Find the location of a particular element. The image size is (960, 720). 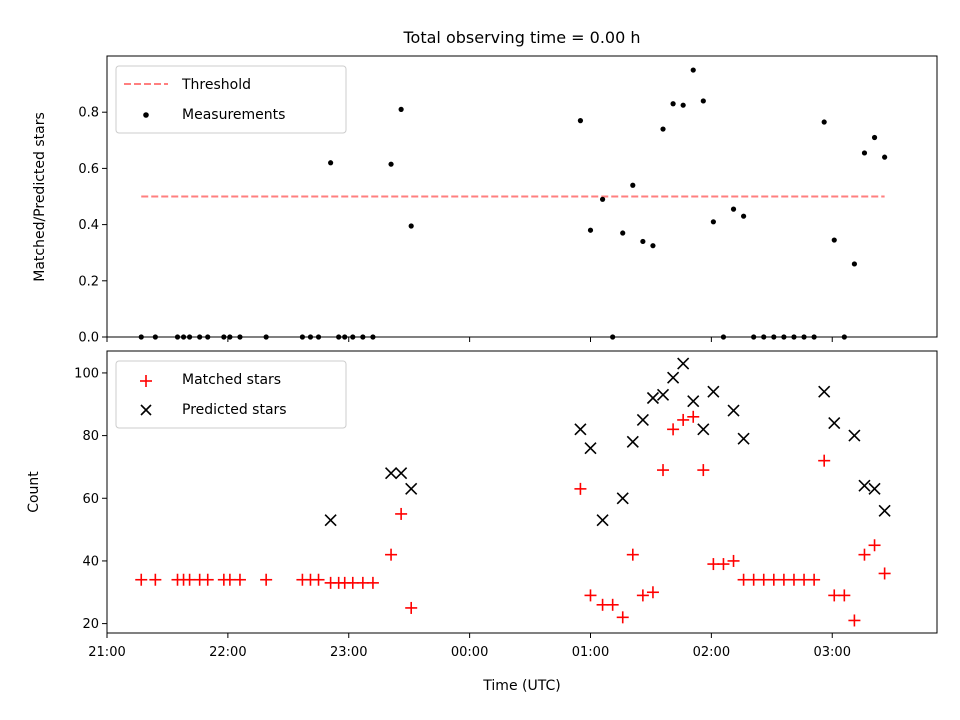

matched-legend-label: Matched stars is located at coordinates (231, 380).